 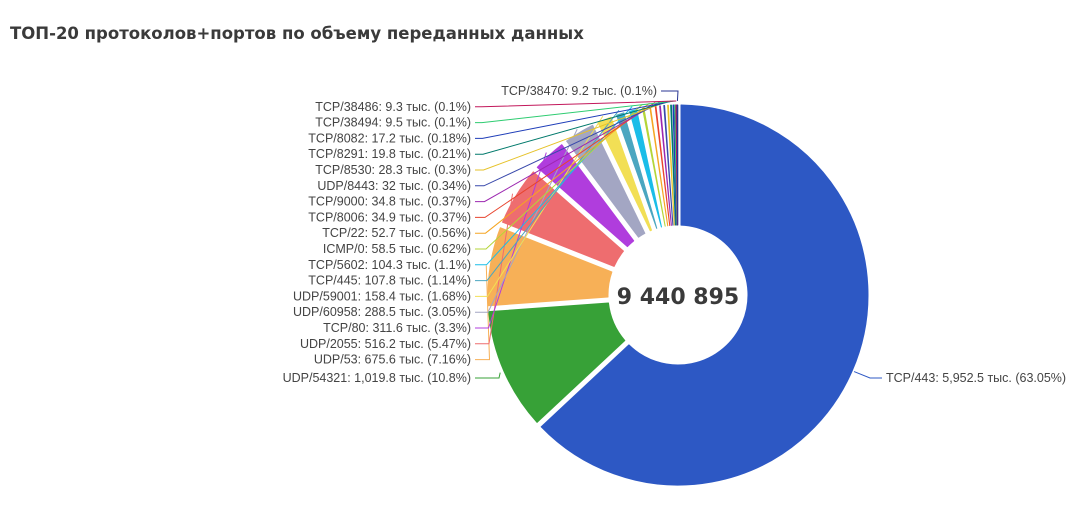 What do you see at coordinates (678, 297) in the screenshot?
I see `center-total: 9 440 895` at bounding box center [678, 297].